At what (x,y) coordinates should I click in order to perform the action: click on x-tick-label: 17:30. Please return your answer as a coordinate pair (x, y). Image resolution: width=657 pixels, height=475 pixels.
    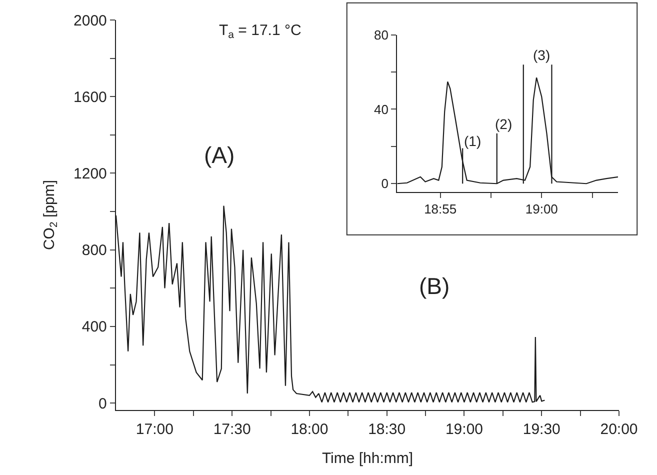
    Looking at the image, I should click on (232, 429).